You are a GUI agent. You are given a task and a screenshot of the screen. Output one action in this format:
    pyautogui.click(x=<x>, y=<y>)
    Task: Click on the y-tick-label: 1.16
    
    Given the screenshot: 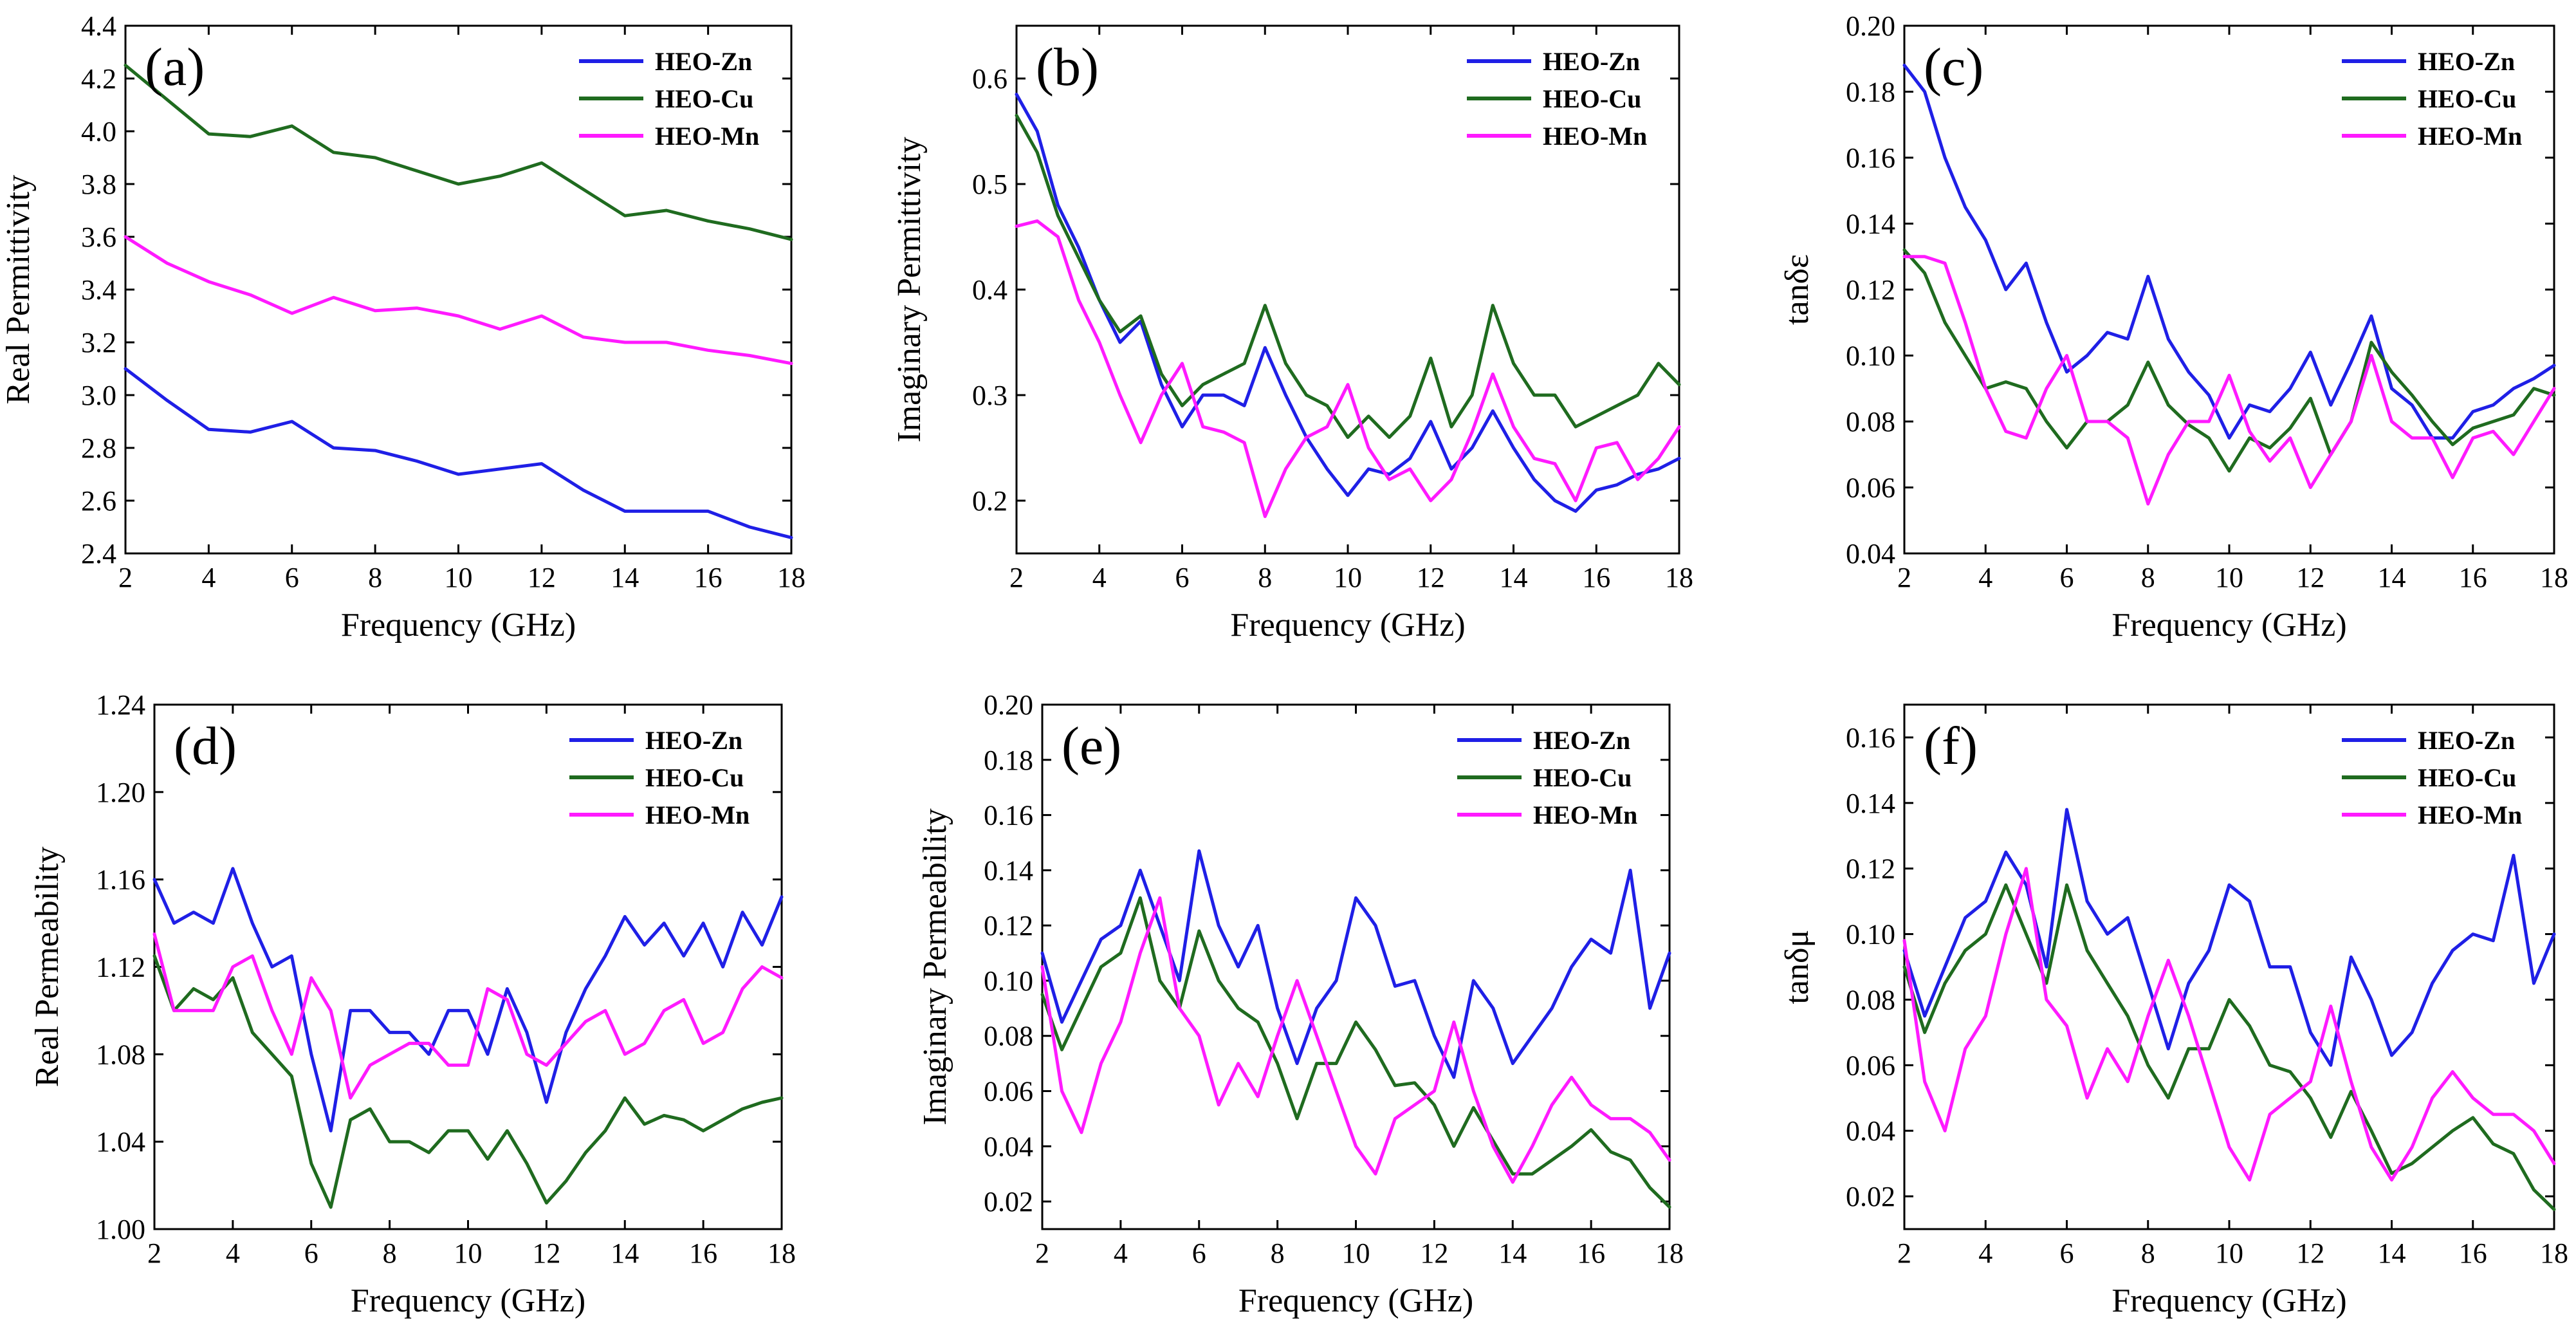 What is the action you would take?
    pyautogui.click(x=120, y=880)
    